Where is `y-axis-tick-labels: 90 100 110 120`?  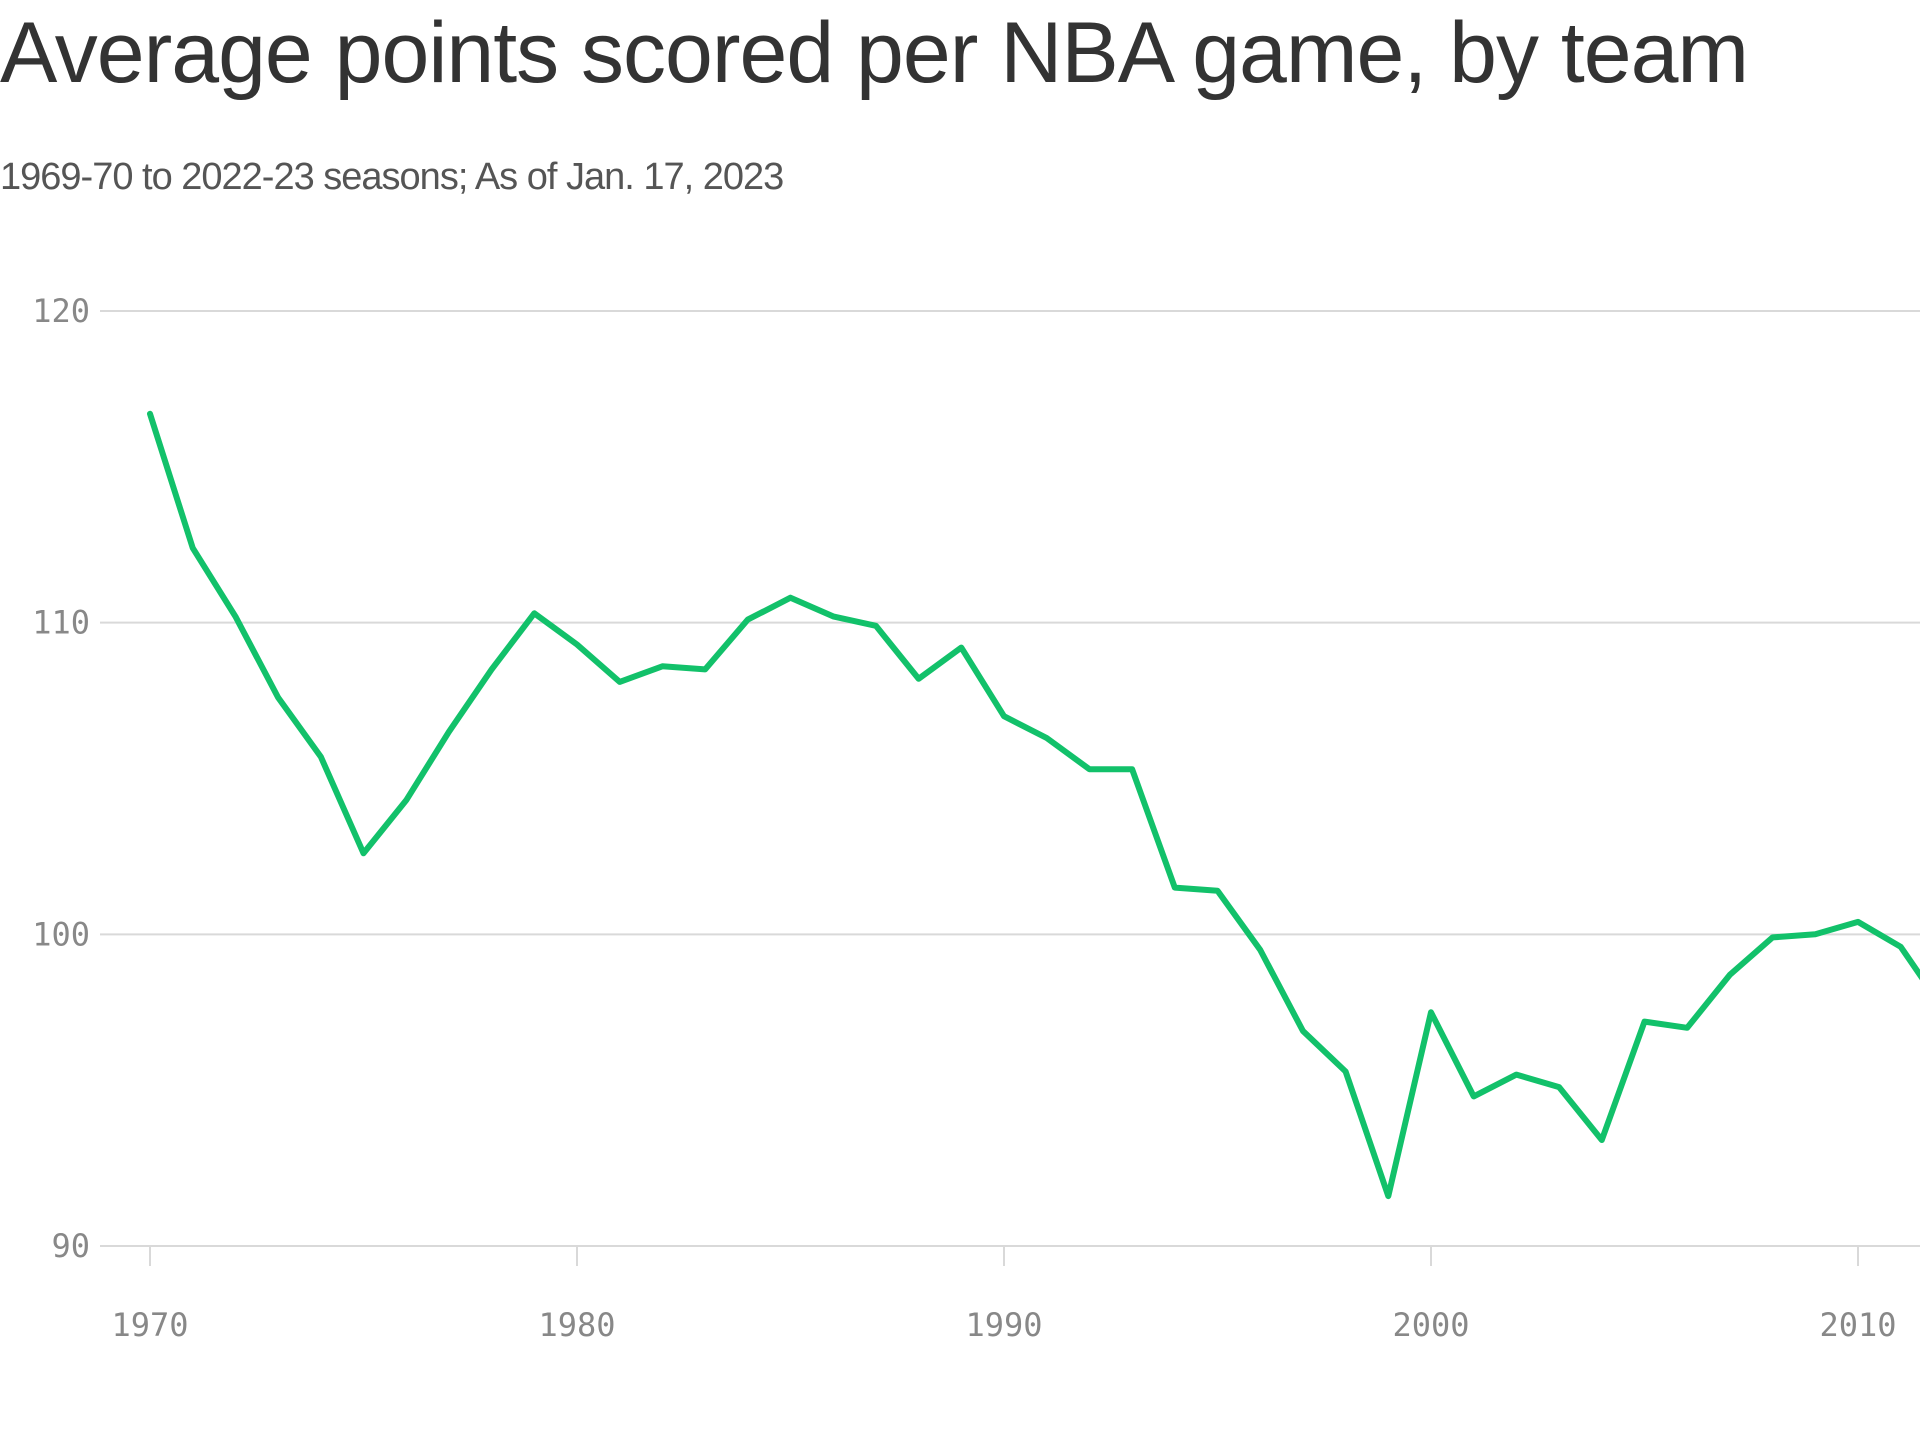
y-axis-tick-labels: 90 100 110 120 is located at coordinates (61, 778).